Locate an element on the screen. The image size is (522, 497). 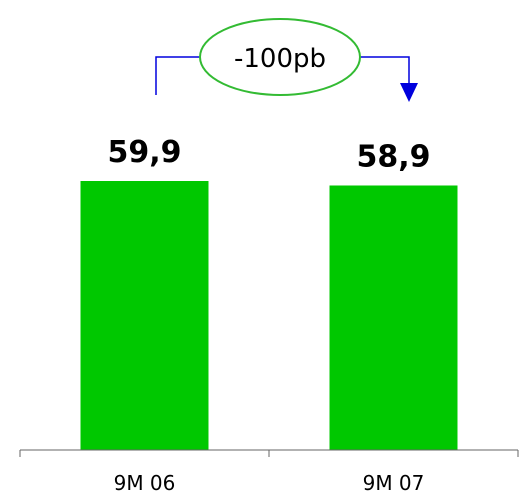
value-labels-group: 59,9 58,9 is located at coordinates (268, 154).